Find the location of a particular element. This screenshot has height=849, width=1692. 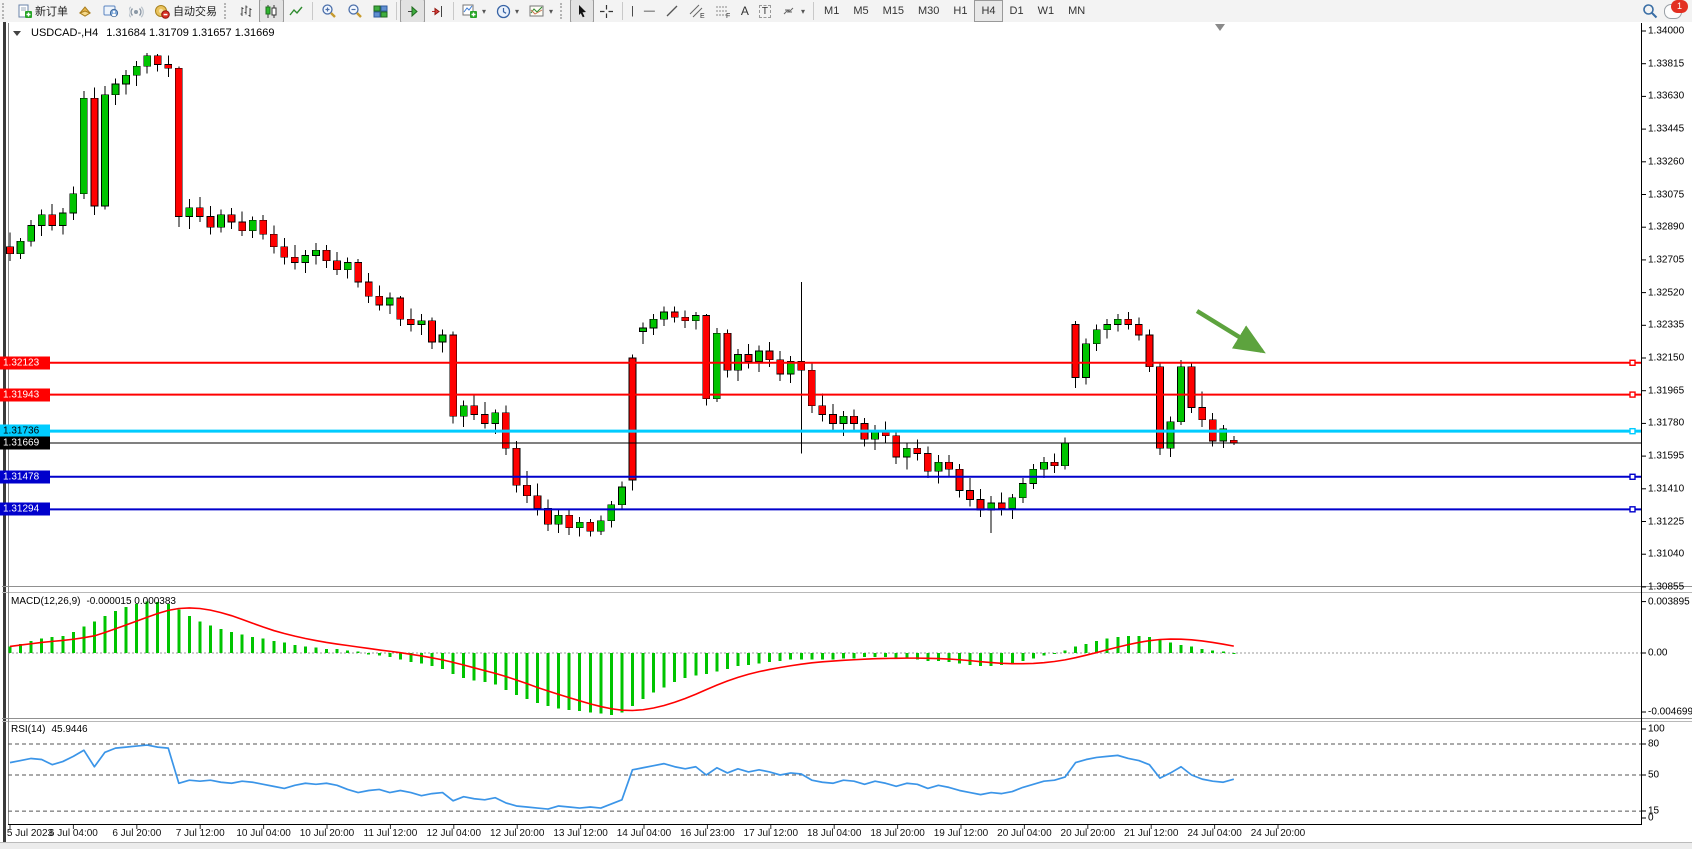

chart-symbol-period: USDCAD-,H4 is located at coordinates (65, 33).